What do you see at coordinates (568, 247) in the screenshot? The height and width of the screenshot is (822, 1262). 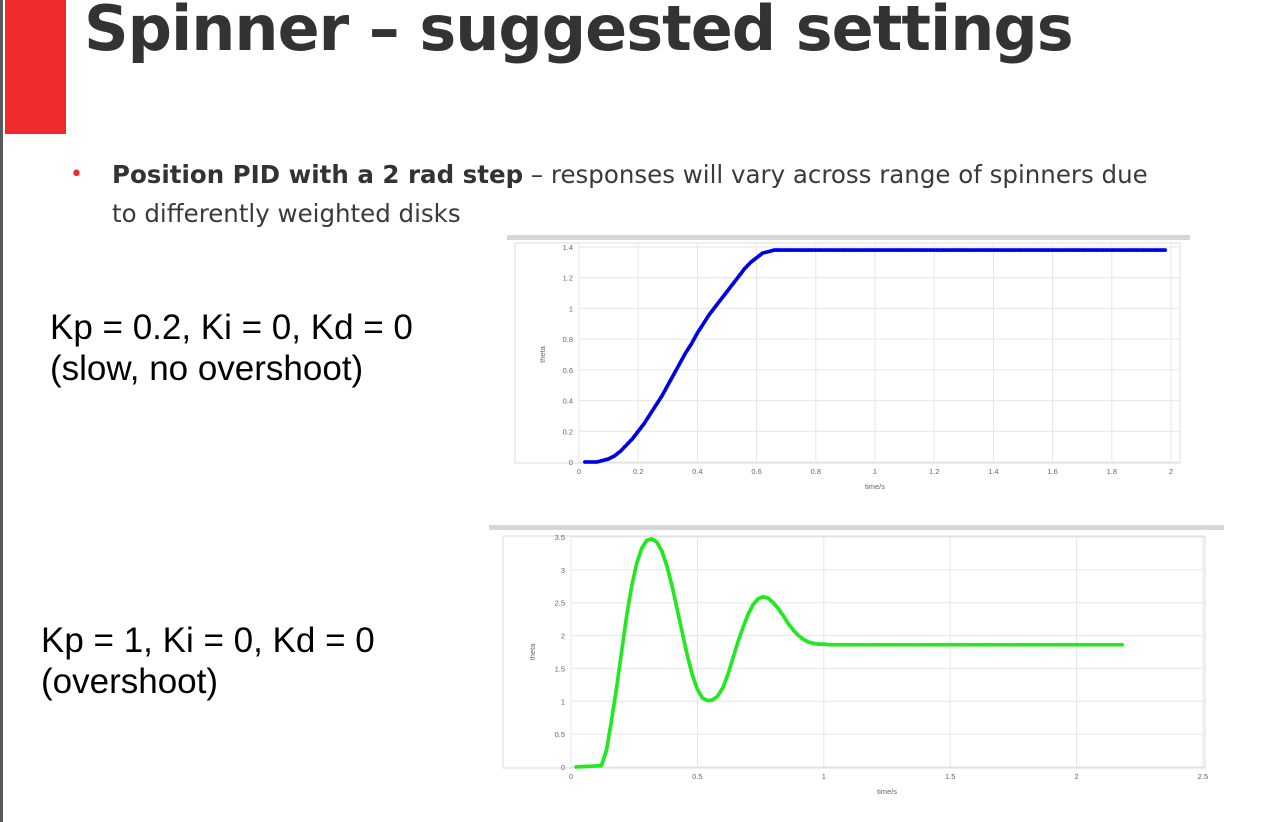 I see `chart1-y-tick-label: 1.4` at bounding box center [568, 247].